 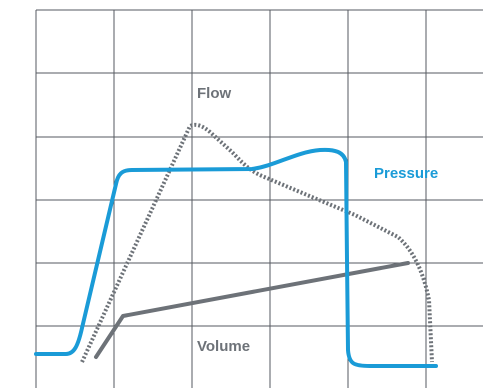 What do you see at coordinates (223, 346) in the screenshot?
I see `volume-label: Volume` at bounding box center [223, 346].